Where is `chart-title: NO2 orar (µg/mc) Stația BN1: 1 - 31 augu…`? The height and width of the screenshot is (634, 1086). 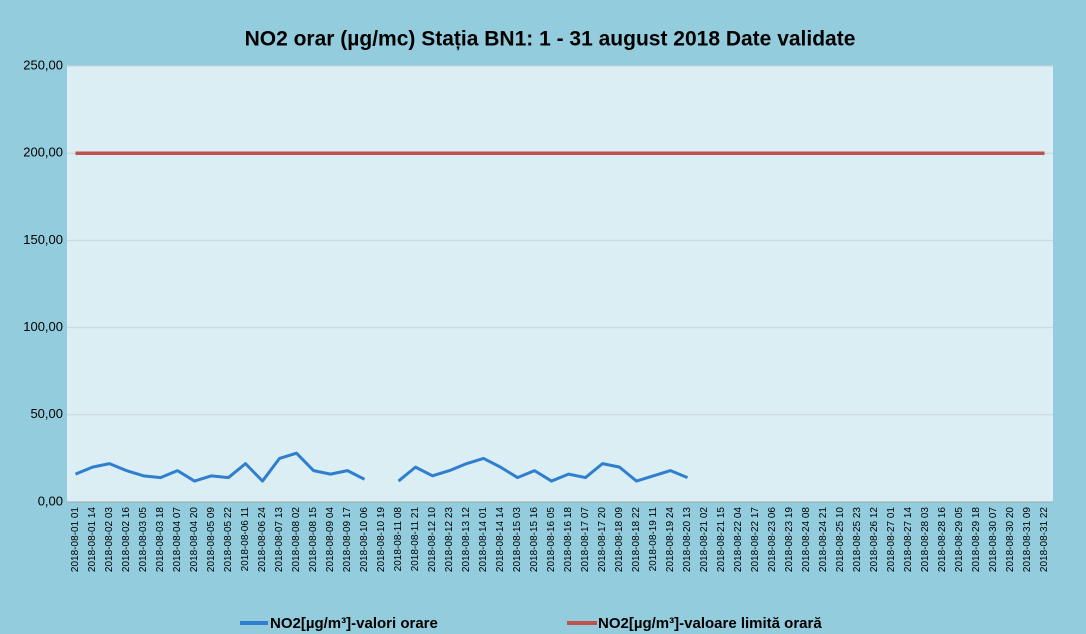
chart-title: NO2 orar (µg/mc) Stația BN1: 1 - 31 augu… is located at coordinates (550, 39).